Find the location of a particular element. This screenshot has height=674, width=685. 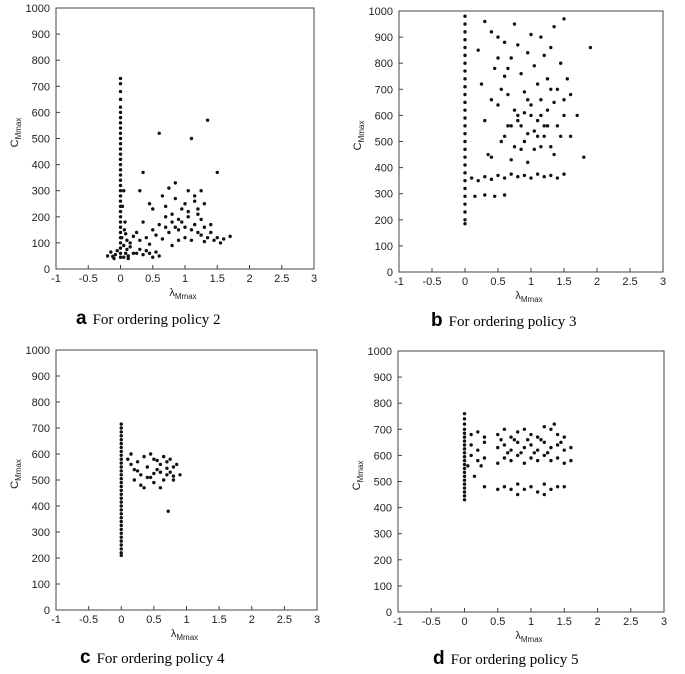

caption-c: c For ordering policy 4 is located at coordinates (152, 658).